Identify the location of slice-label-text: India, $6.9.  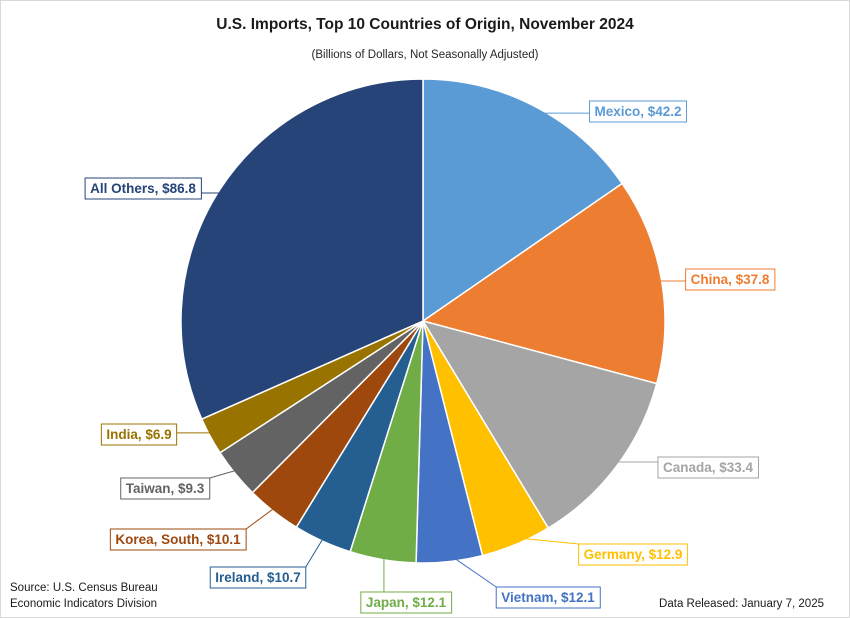
(138, 434).